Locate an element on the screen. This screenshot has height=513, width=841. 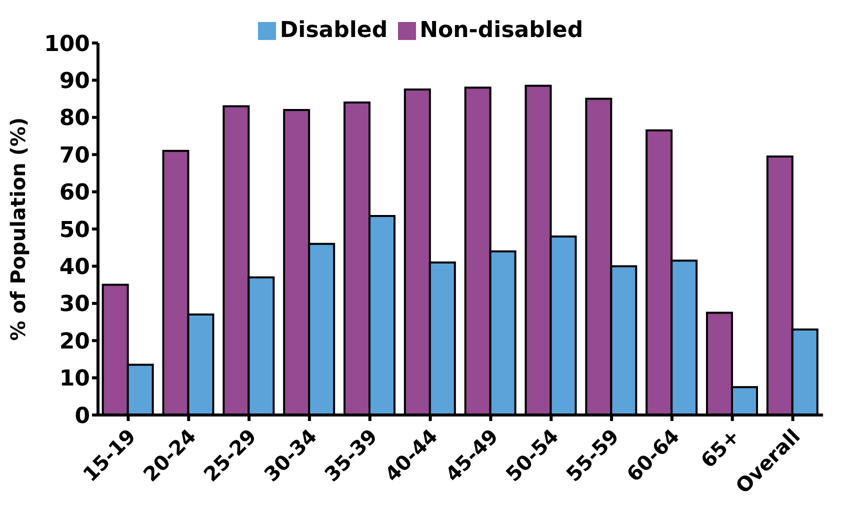
y-tick-label: 60 is located at coordinates (74, 193).